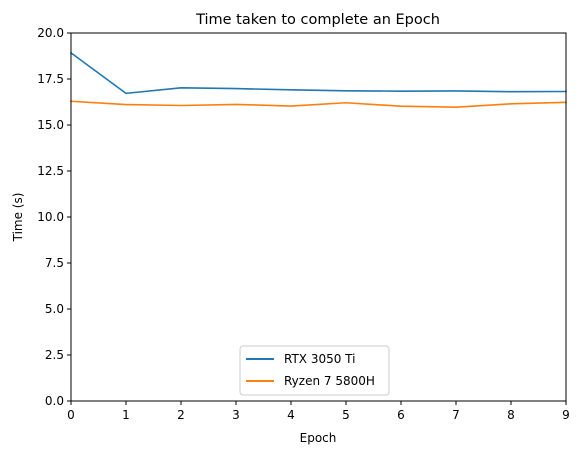  Describe the element at coordinates (50, 171) in the screenshot. I see `y-tick-label: 12.5` at that location.